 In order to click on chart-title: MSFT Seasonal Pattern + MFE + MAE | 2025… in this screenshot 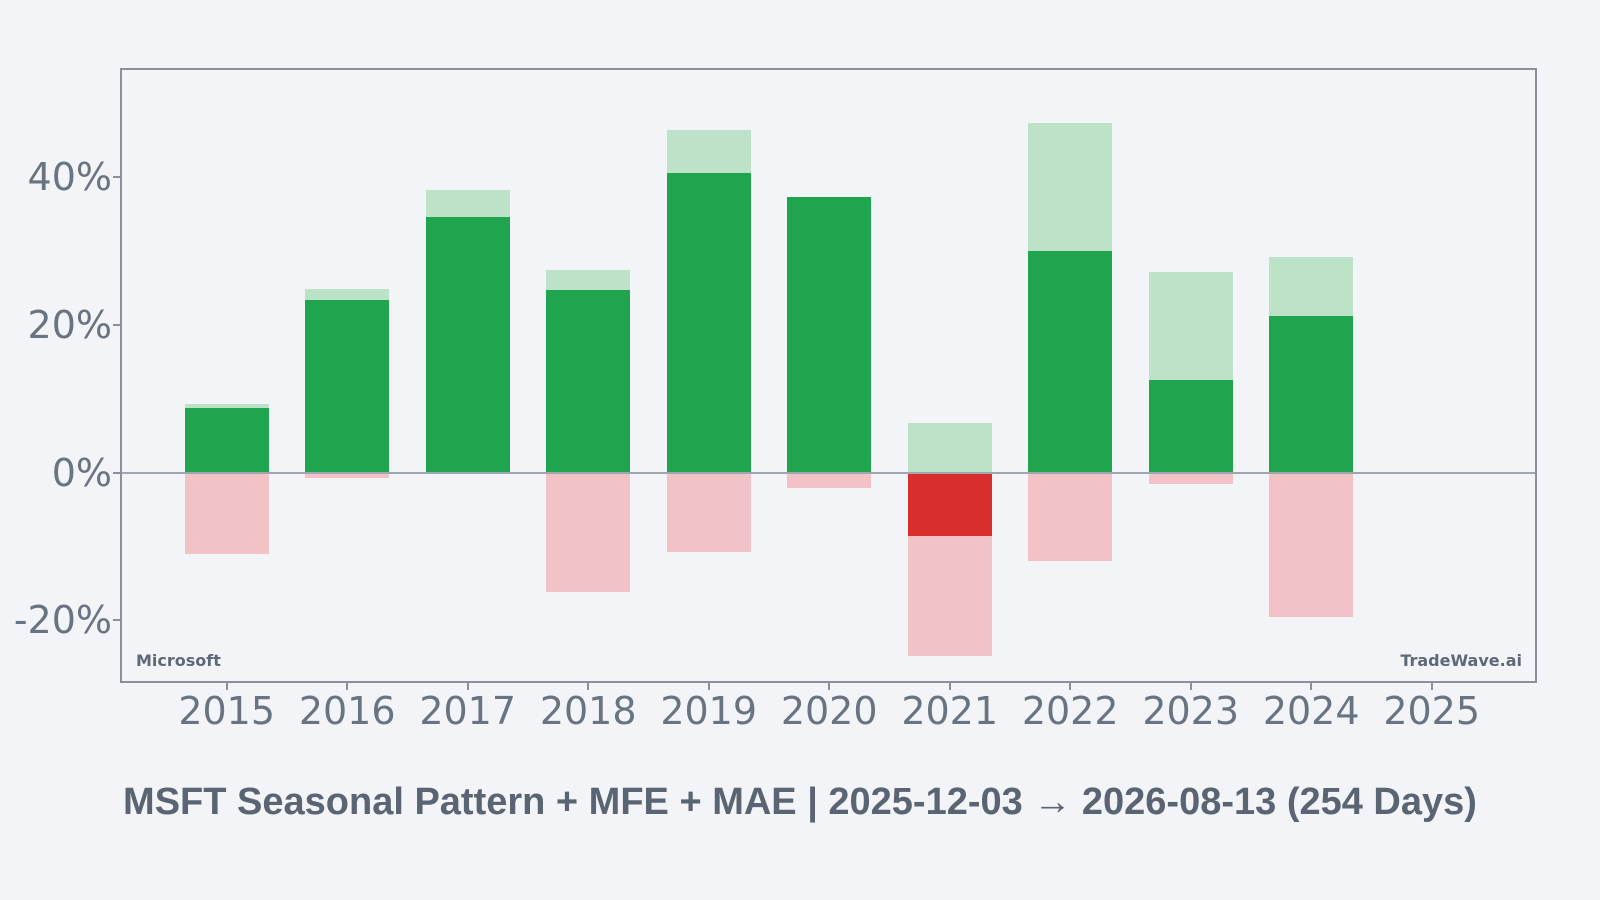, I will do `click(800, 802)`.